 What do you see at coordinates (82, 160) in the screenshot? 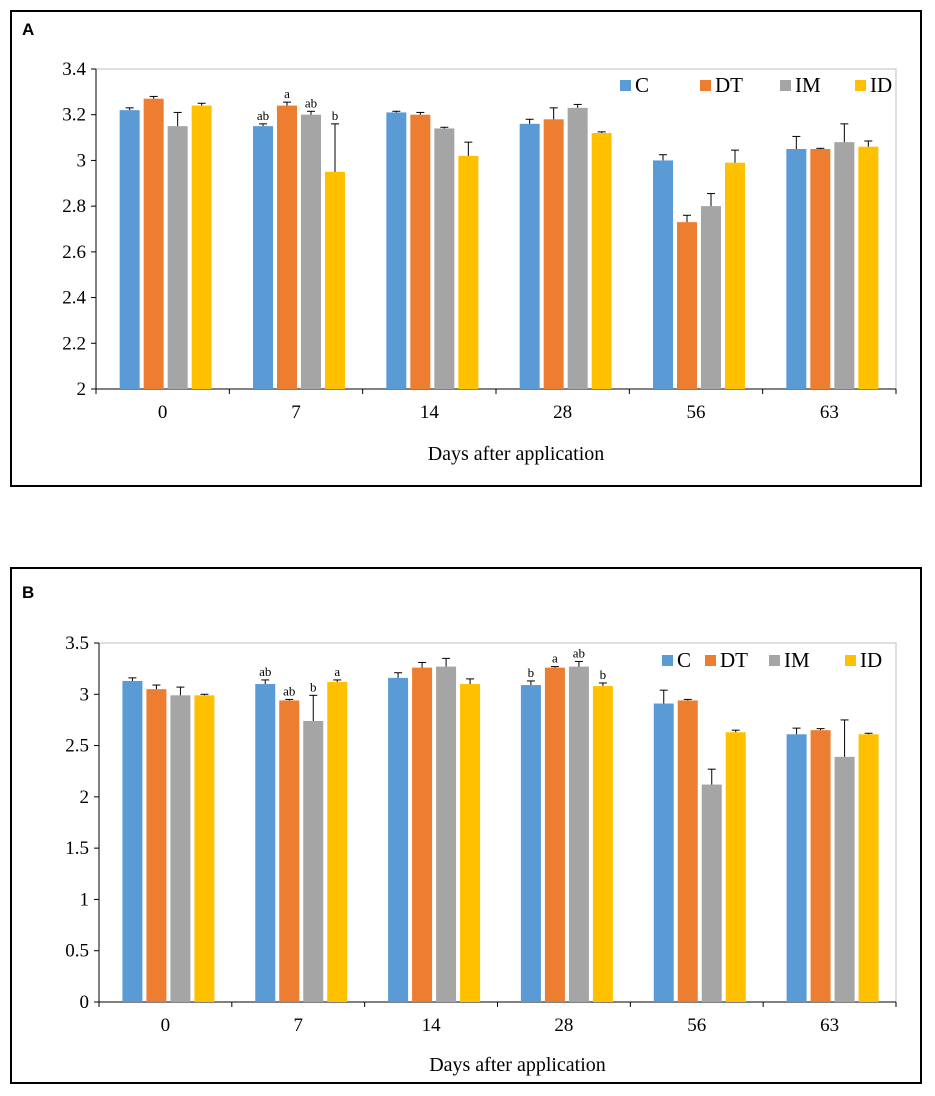
I see `y-tick-label-a: 3` at bounding box center [82, 160].